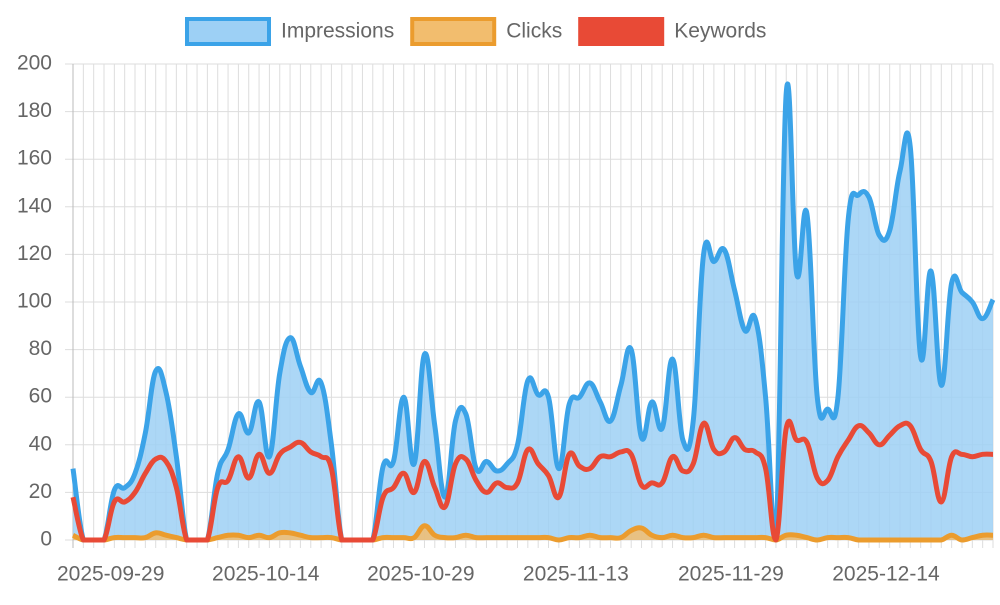 The width and height of the screenshot is (1000, 605). I want to click on x-tick-label: 2025-10-14, so click(266, 574).